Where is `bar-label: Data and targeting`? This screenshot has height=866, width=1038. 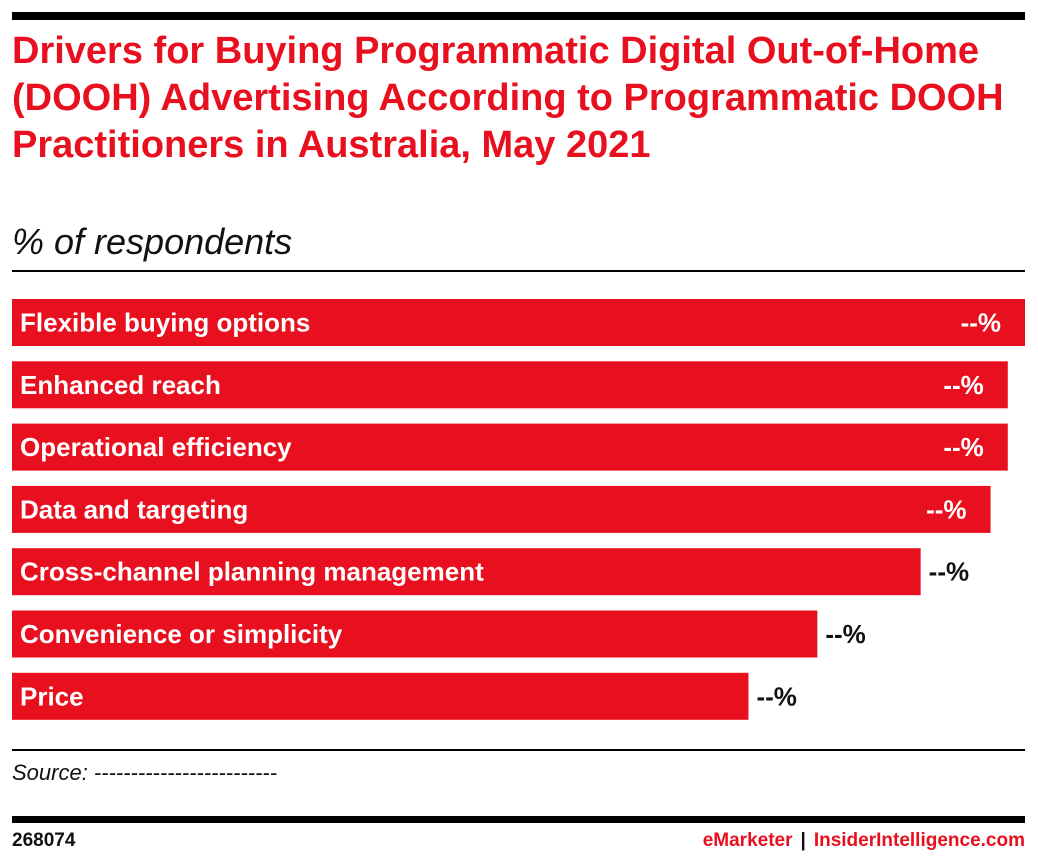 bar-label: Data and targeting is located at coordinates (134, 509).